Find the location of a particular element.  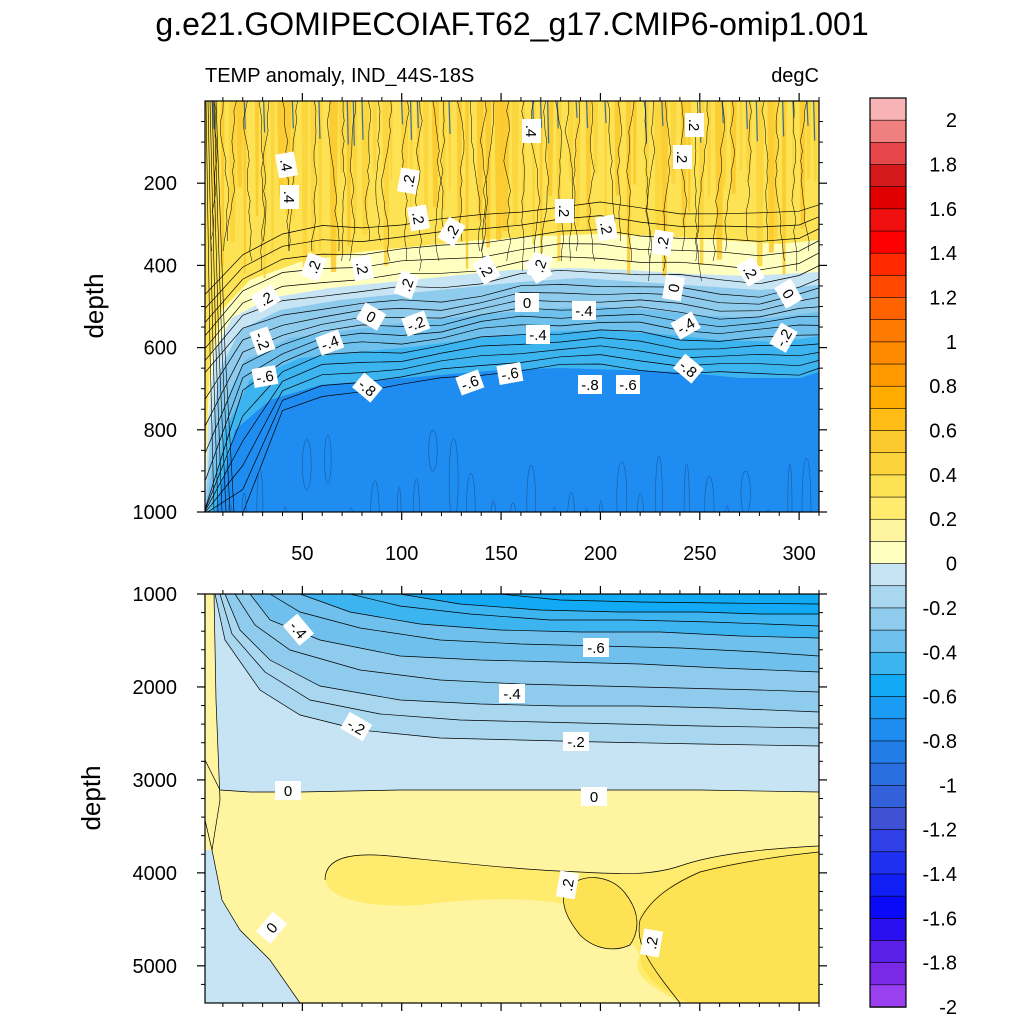

upper-xtick-label: 50 is located at coordinates (302, 554).